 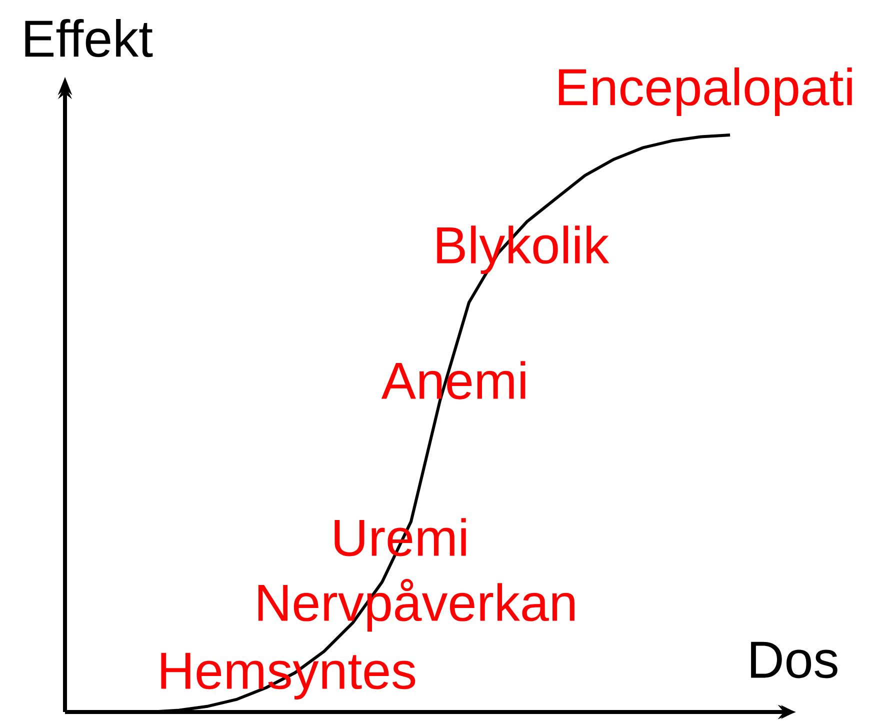 What do you see at coordinates (794, 660) in the screenshot?
I see `x-axis-title: Dos` at bounding box center [794, 660].